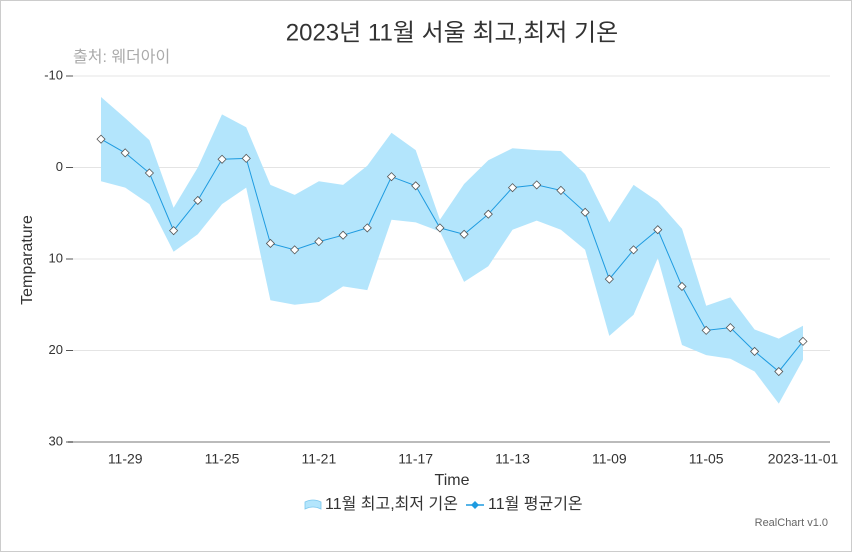  I want to click on x-tick-label: 2023-11-01, so click(803, 459).